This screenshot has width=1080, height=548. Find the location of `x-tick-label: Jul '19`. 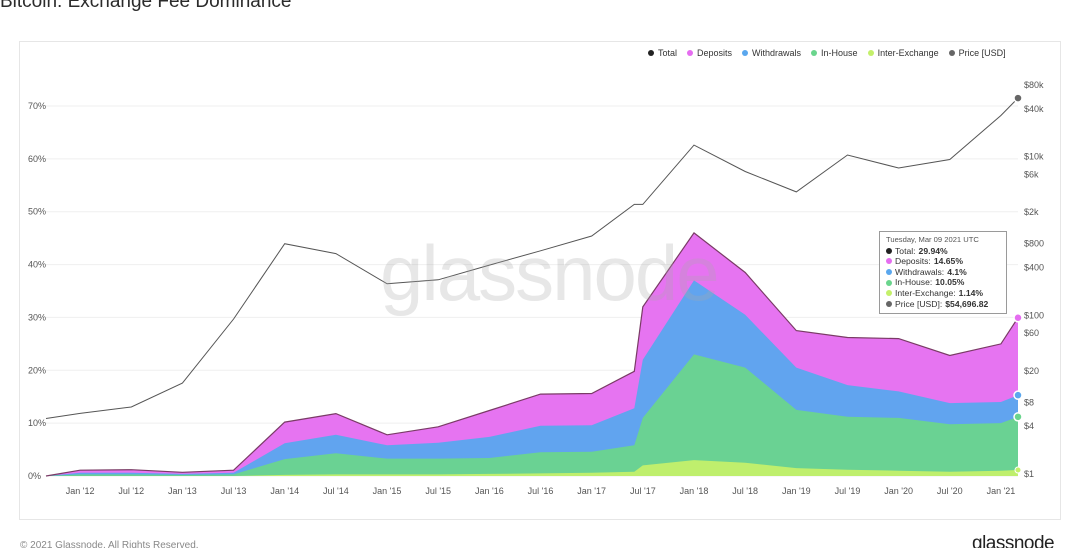

x-tick-label: Jul '19 is located at coordinates (848, 491).